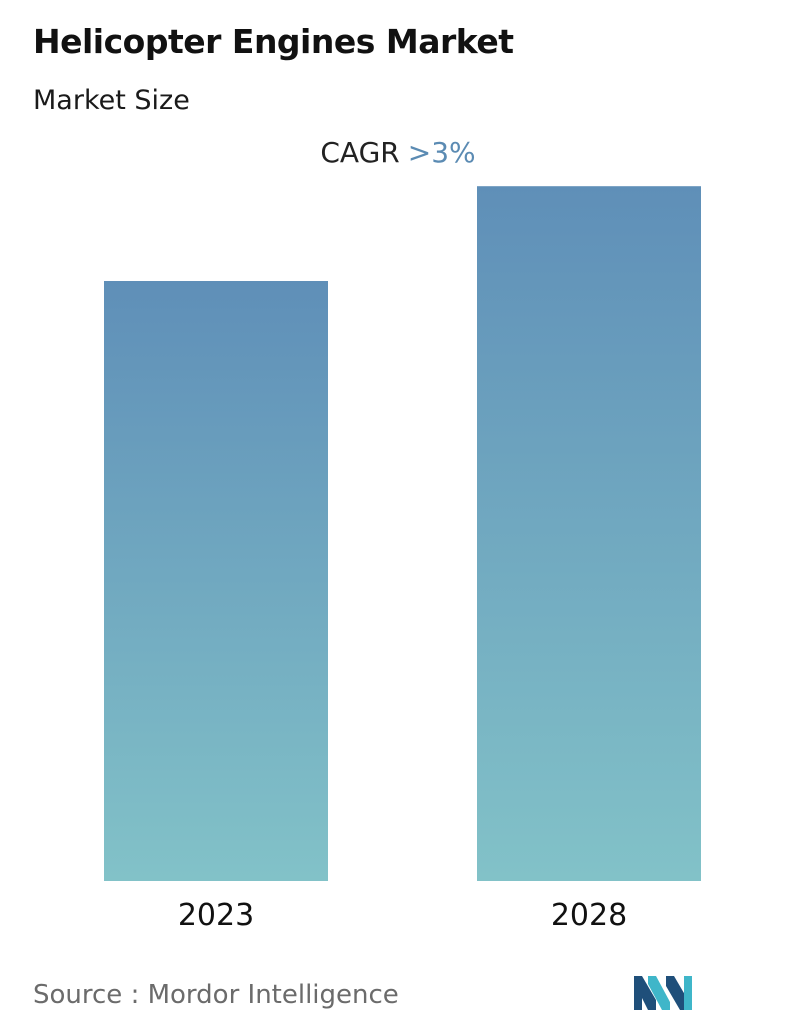 Image resolution: width=796 pixels, height=1034 pixels. I want to click on cagr-annotation: CAGR >3%, so click(398, 152).